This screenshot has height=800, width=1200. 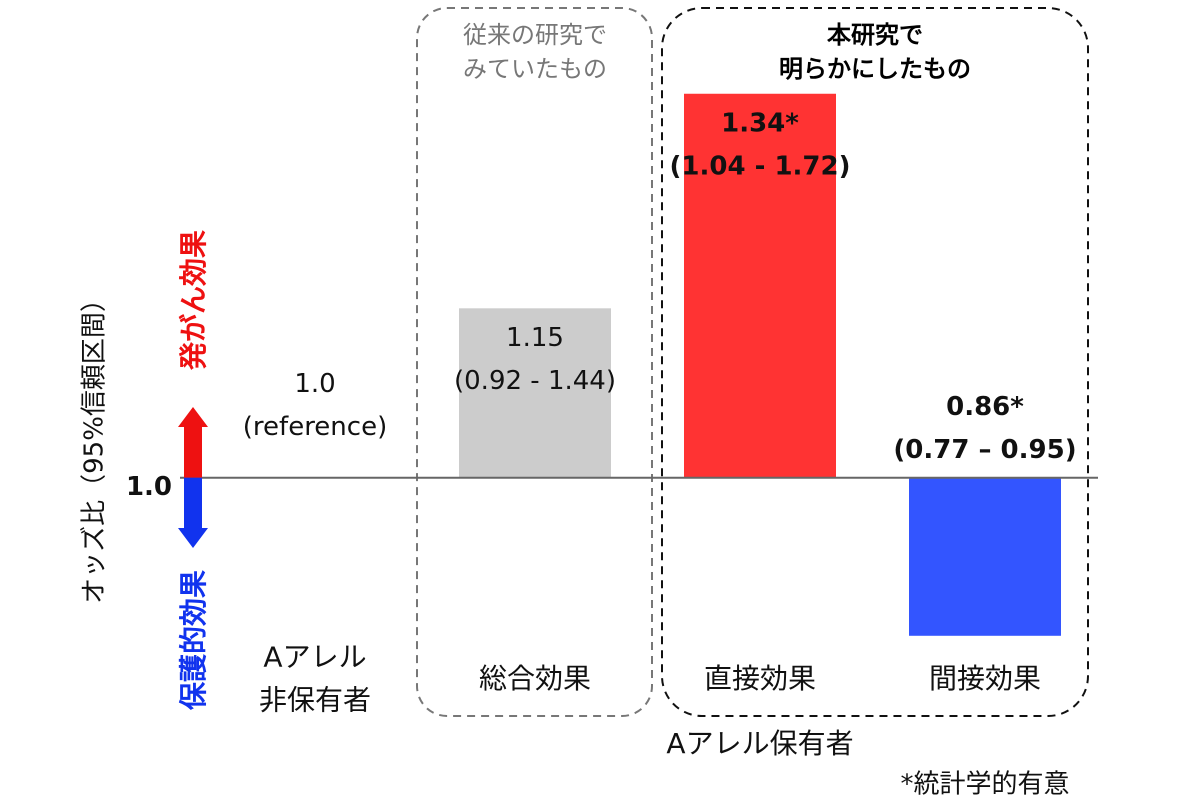 I want to click on x-tick-label: Aアレル, so click(x=314, y=657).